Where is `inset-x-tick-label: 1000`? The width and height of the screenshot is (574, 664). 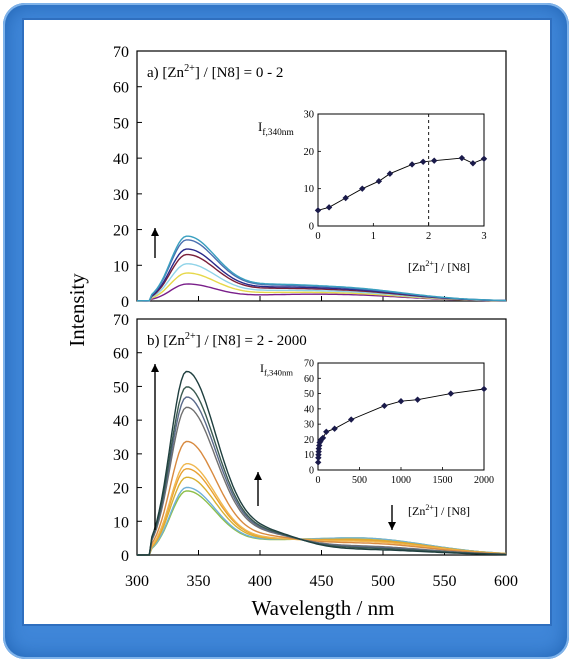
inset-x-tick-label: 1000 is located at coordinates (401, 480).